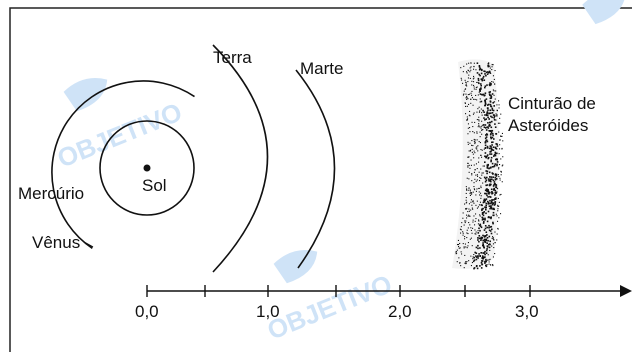 This screenshot has height=354, width=632. I want to click on axis-tick-label: 3,0, so click(527, 311).